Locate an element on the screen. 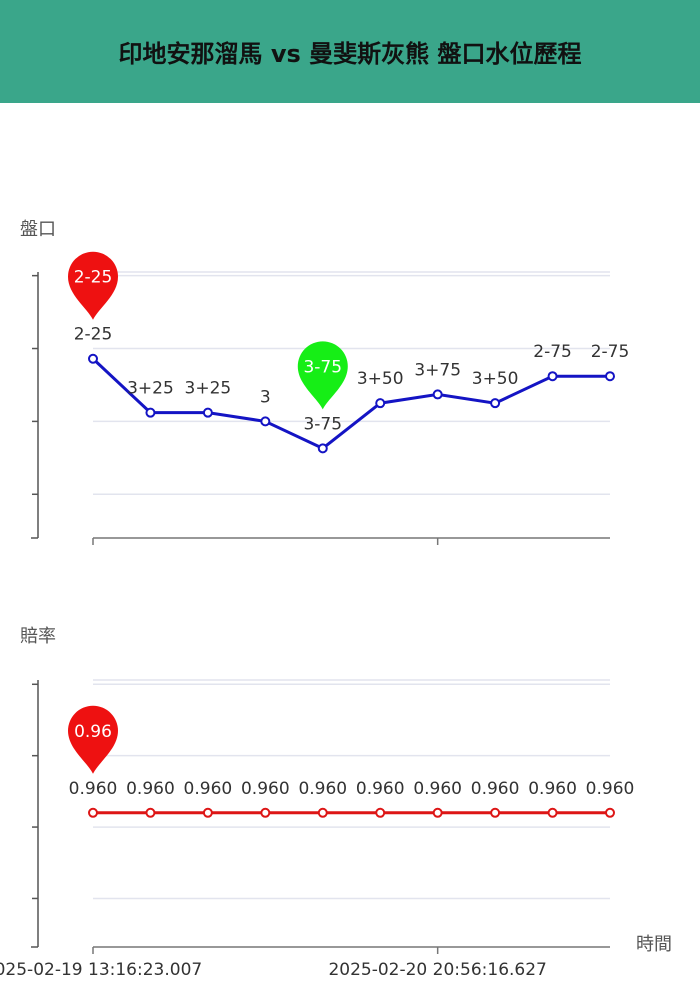 This screenshot has width=700, height=1004. line is located at coordinates (350, 404).